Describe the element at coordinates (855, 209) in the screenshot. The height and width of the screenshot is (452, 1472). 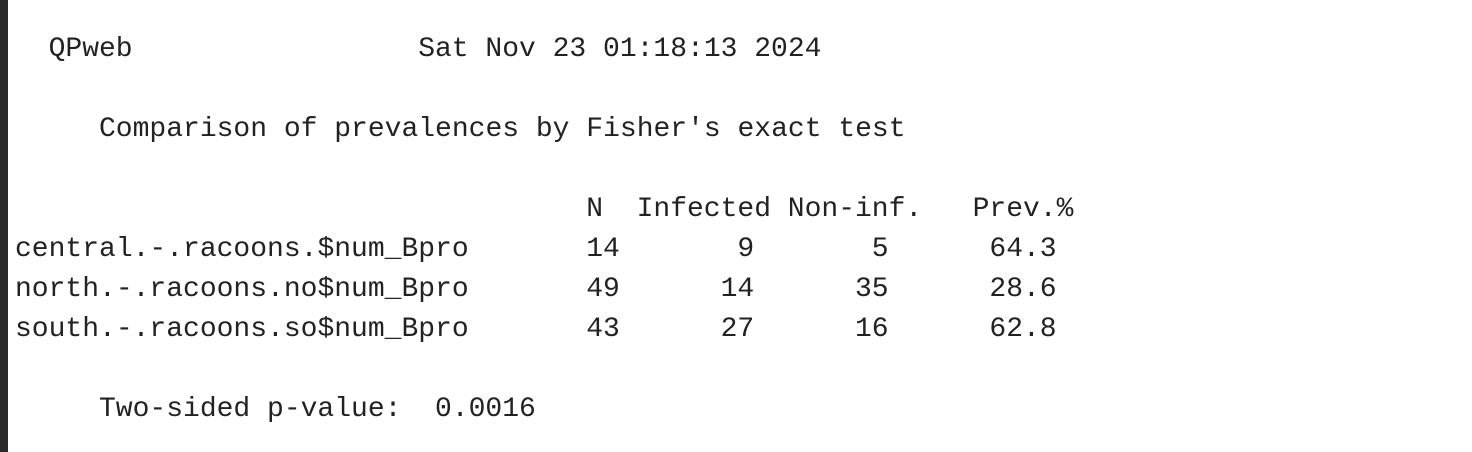
I see `column-header: Non-inf.` at that location.